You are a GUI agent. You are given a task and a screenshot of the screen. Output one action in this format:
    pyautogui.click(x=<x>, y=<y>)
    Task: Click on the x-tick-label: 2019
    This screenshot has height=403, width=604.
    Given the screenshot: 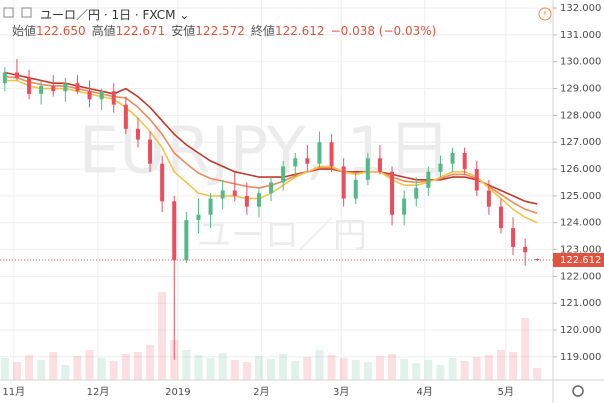 What is the action you would take?
    pyautogui.click(x=177, y=392)
    